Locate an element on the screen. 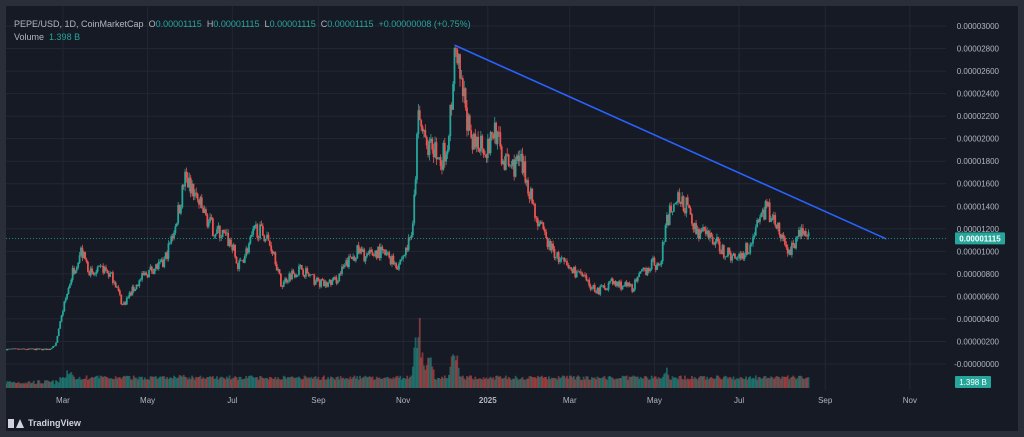  y-tick-label: 0.00002800 is located at coordinates (978, 49).